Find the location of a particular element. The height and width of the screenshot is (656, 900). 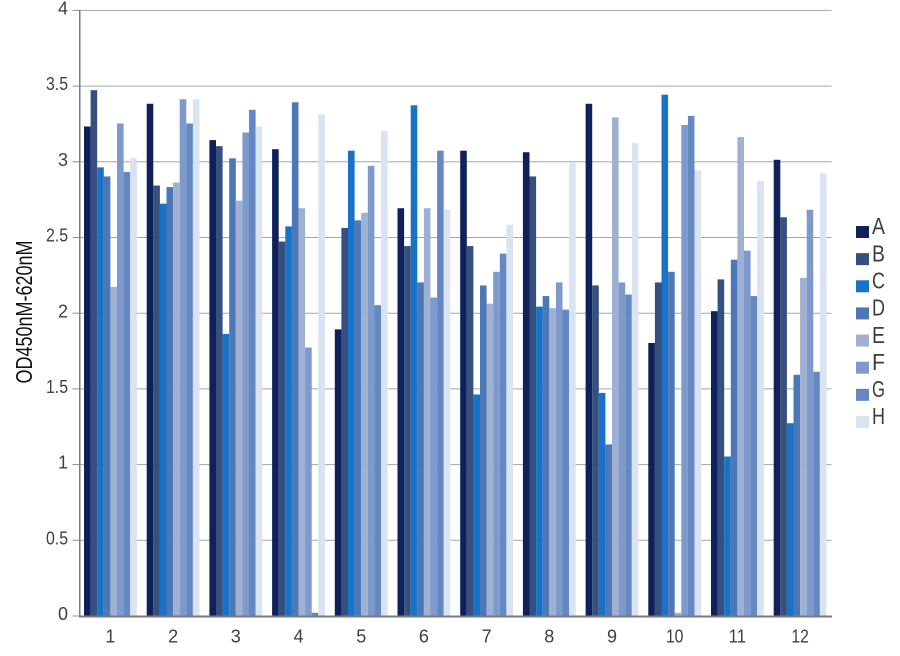

svg-text: 10 is located at coordinates (675, 637).